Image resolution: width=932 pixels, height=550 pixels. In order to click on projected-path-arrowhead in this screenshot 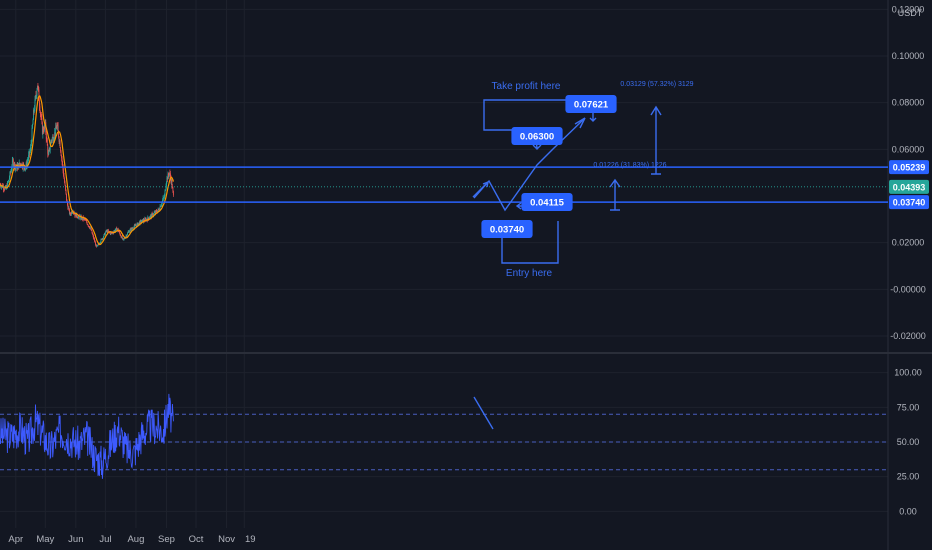, I will do `click(580, 123)`.